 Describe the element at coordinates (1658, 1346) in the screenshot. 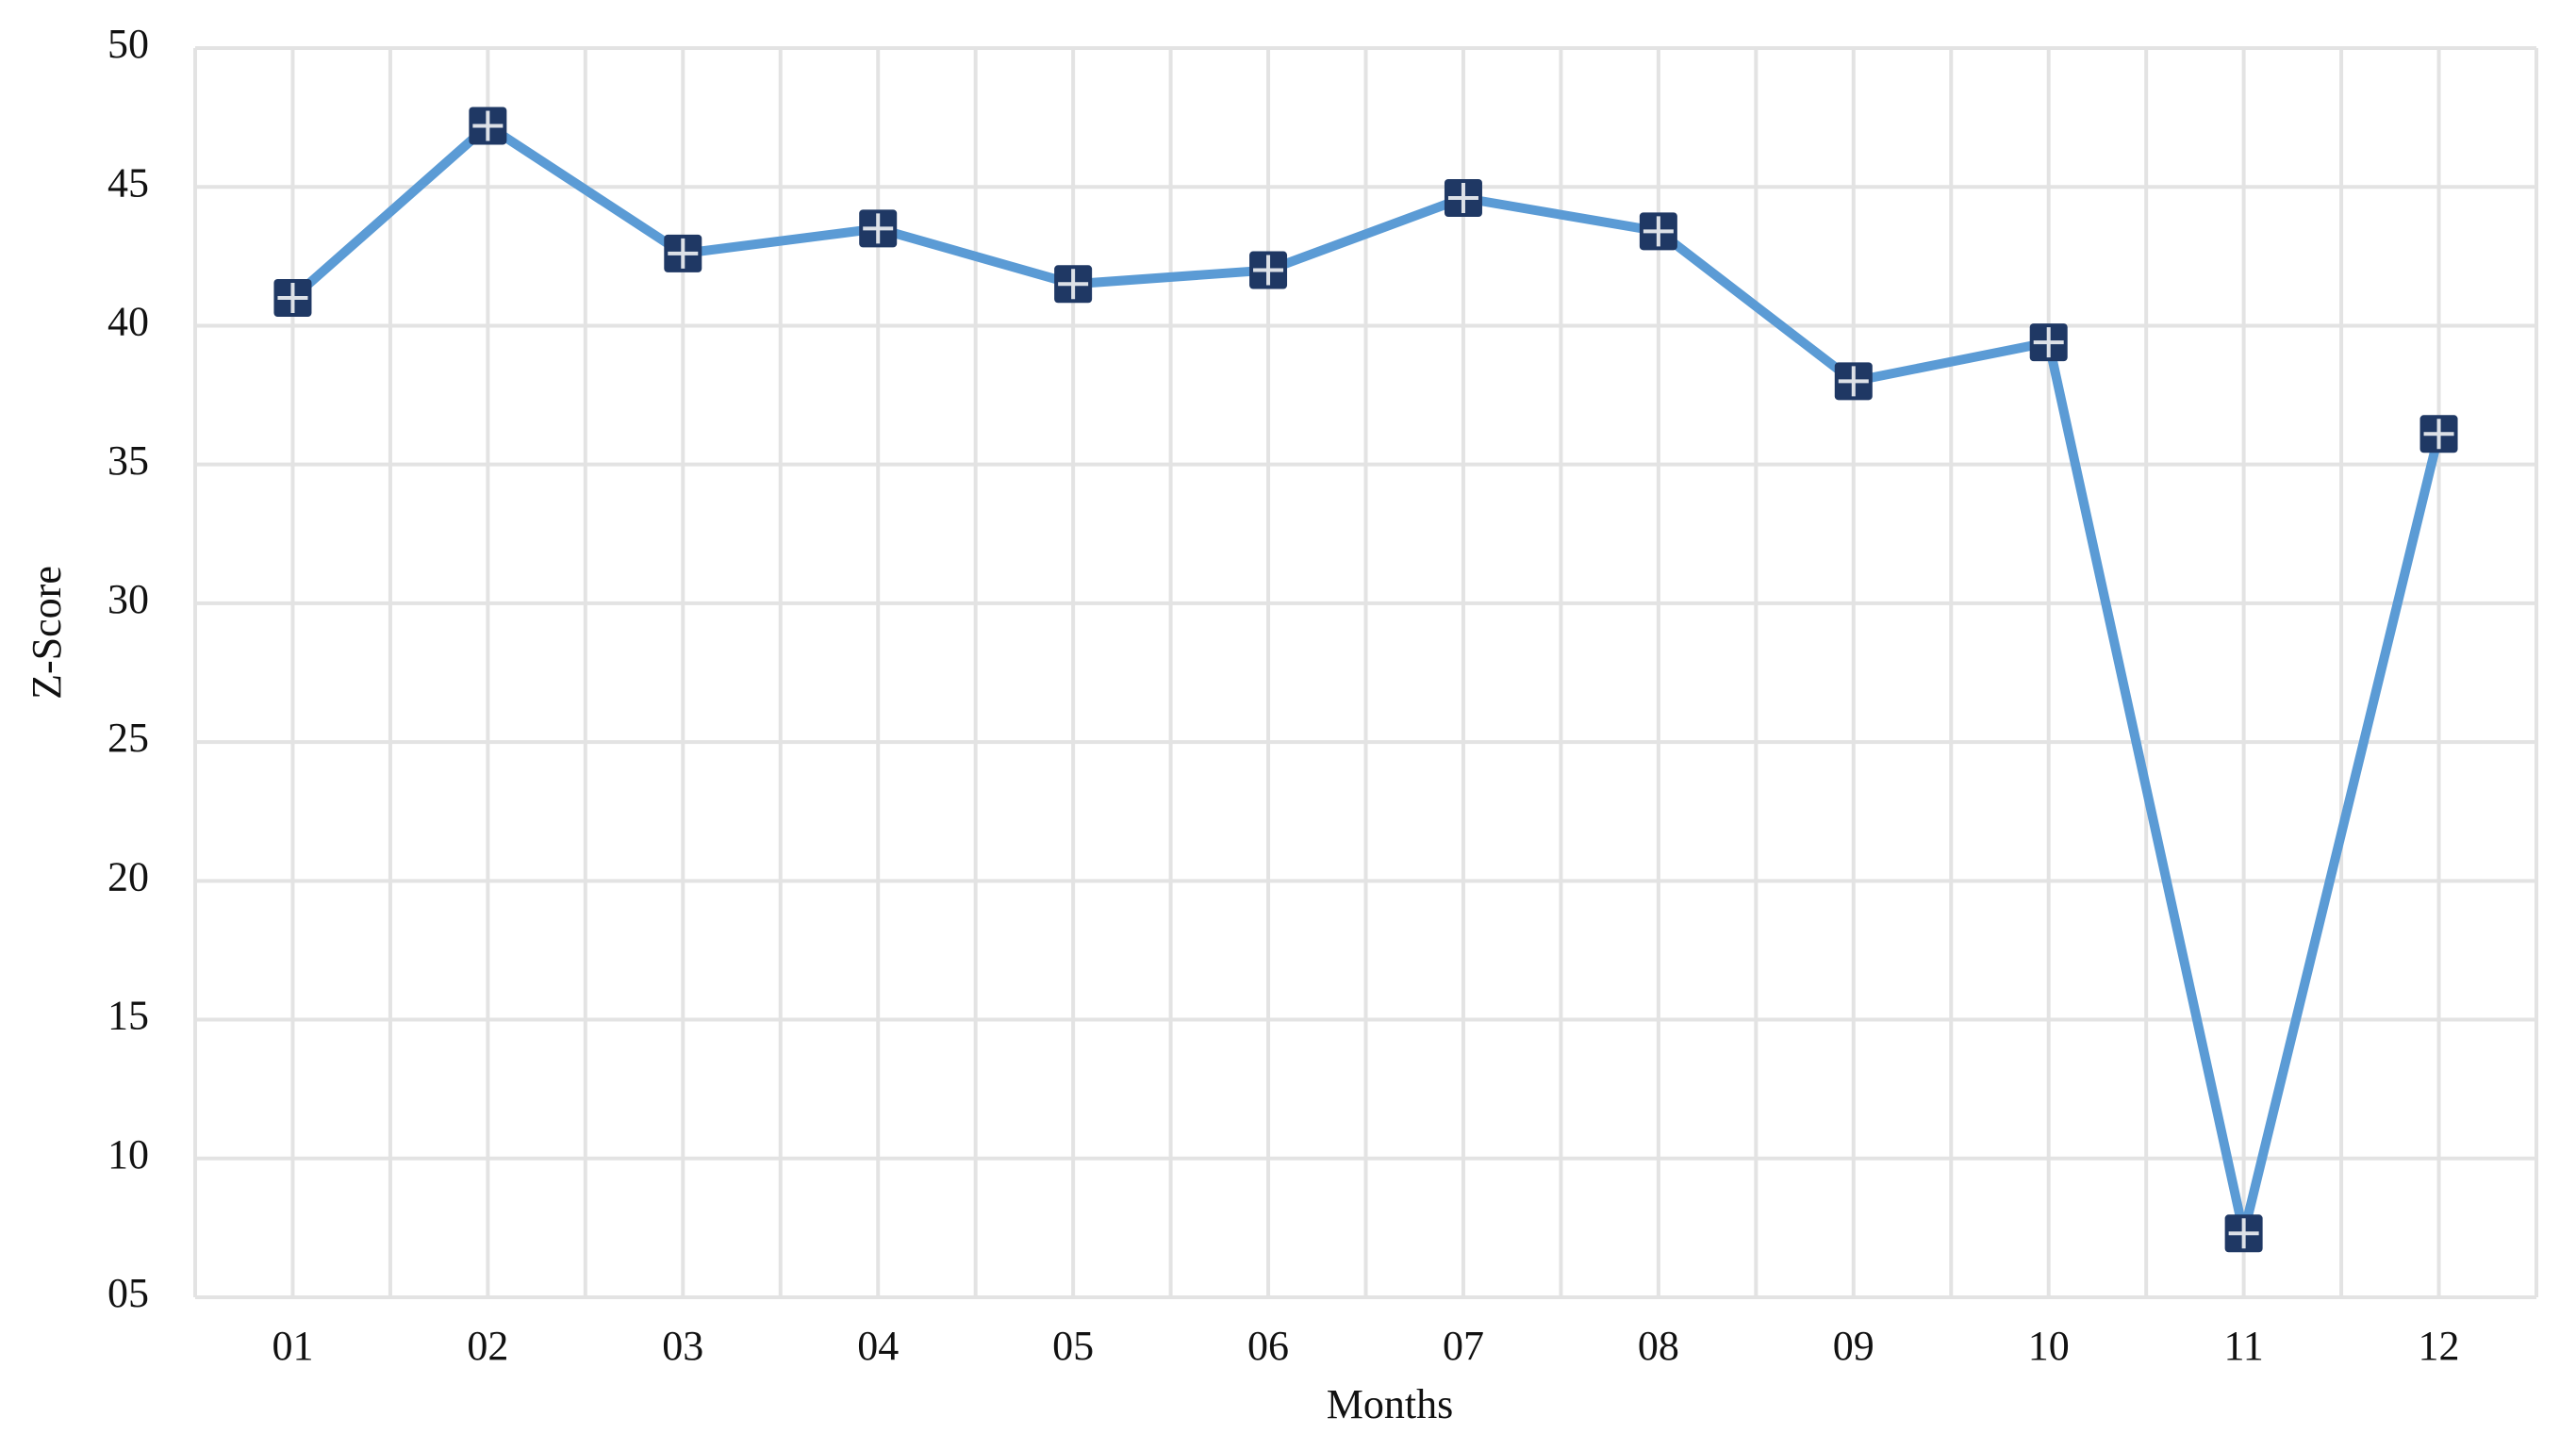

I see `x-tick-label: 08` at that location.